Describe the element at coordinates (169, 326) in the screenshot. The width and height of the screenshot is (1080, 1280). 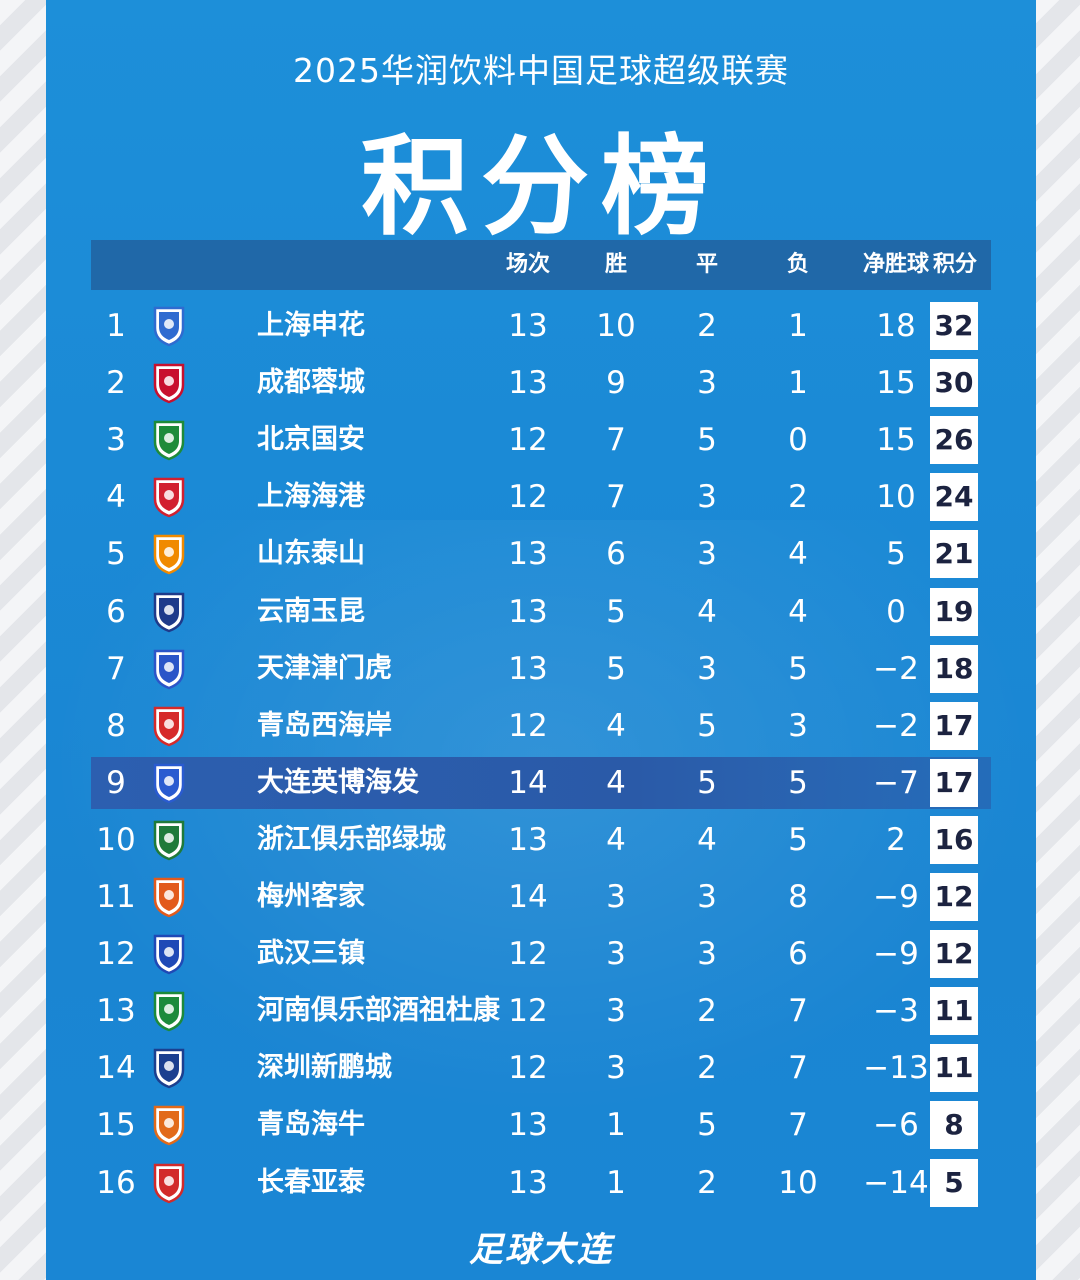
I see `shenhua-logo-icon` at that location.